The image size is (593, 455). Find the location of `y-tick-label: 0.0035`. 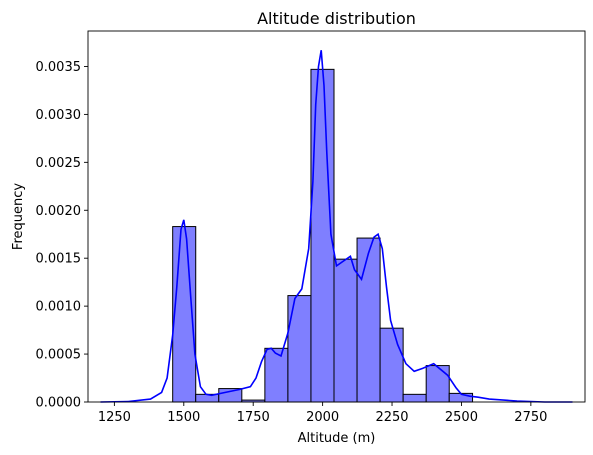

y-tick-label: 0.0035 is located at coordinates (59, 67).